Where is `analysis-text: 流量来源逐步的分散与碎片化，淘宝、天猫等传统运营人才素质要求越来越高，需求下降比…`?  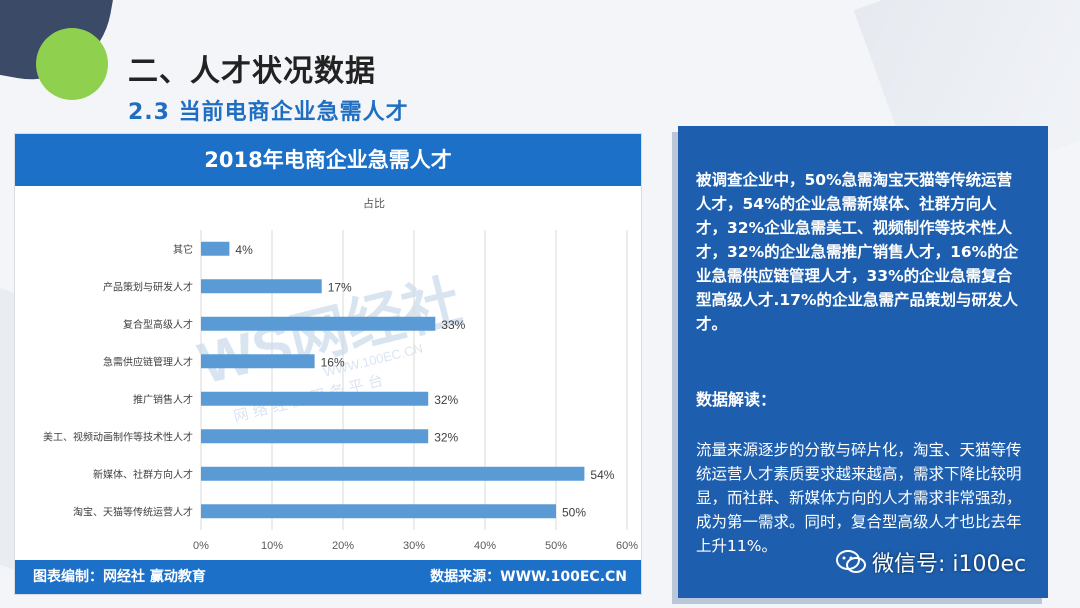 analysis-text: 流量来源逐步的分散与碎片化，淘宝、天猫等传统运营人才素质要求越来越高，需求下降比… is located at coordinates (859, 498).